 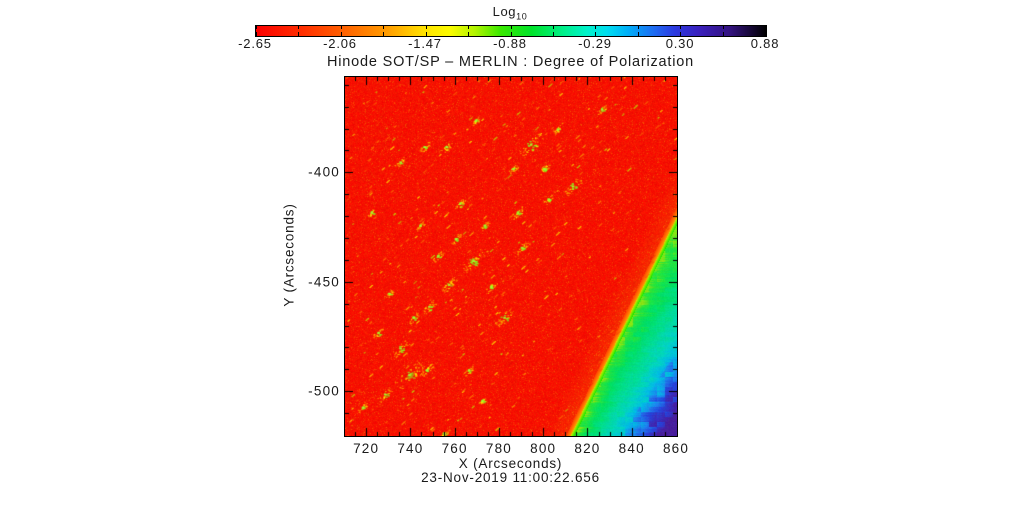 I want to click on colorbar-tick-label: 0.30, so click(x=680, y=43).